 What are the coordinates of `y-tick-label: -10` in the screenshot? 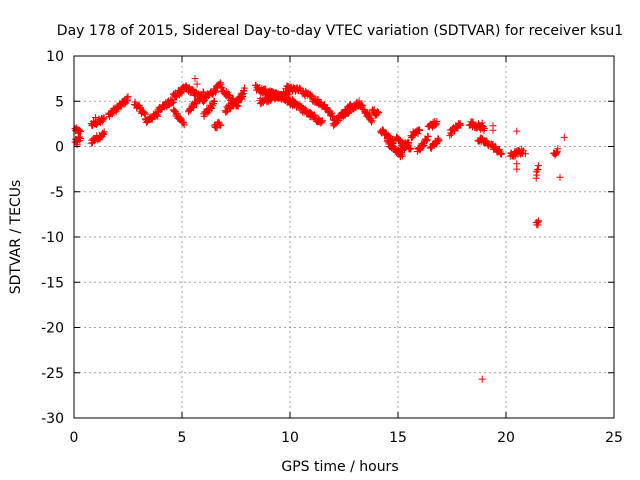 It's located at (52, 238).